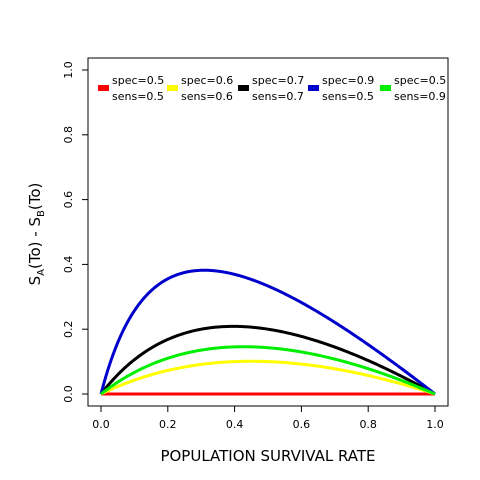 This screenshot has width=480, height=480. I want to click on x-tick-label: 0.2, so click(168, 424).